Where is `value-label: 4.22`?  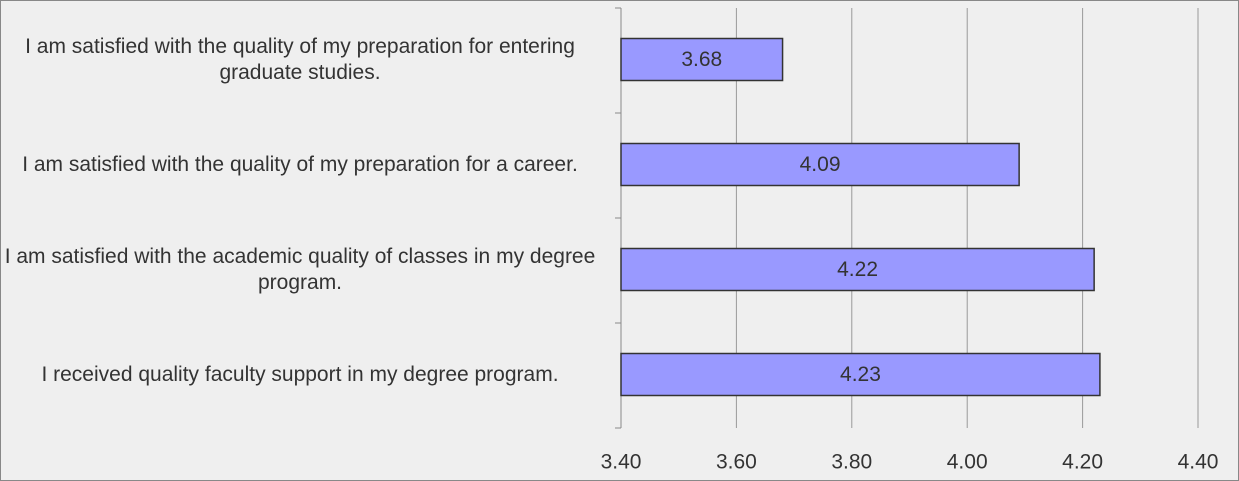 value-label: 4.22 is located at coordinates (857, 269).